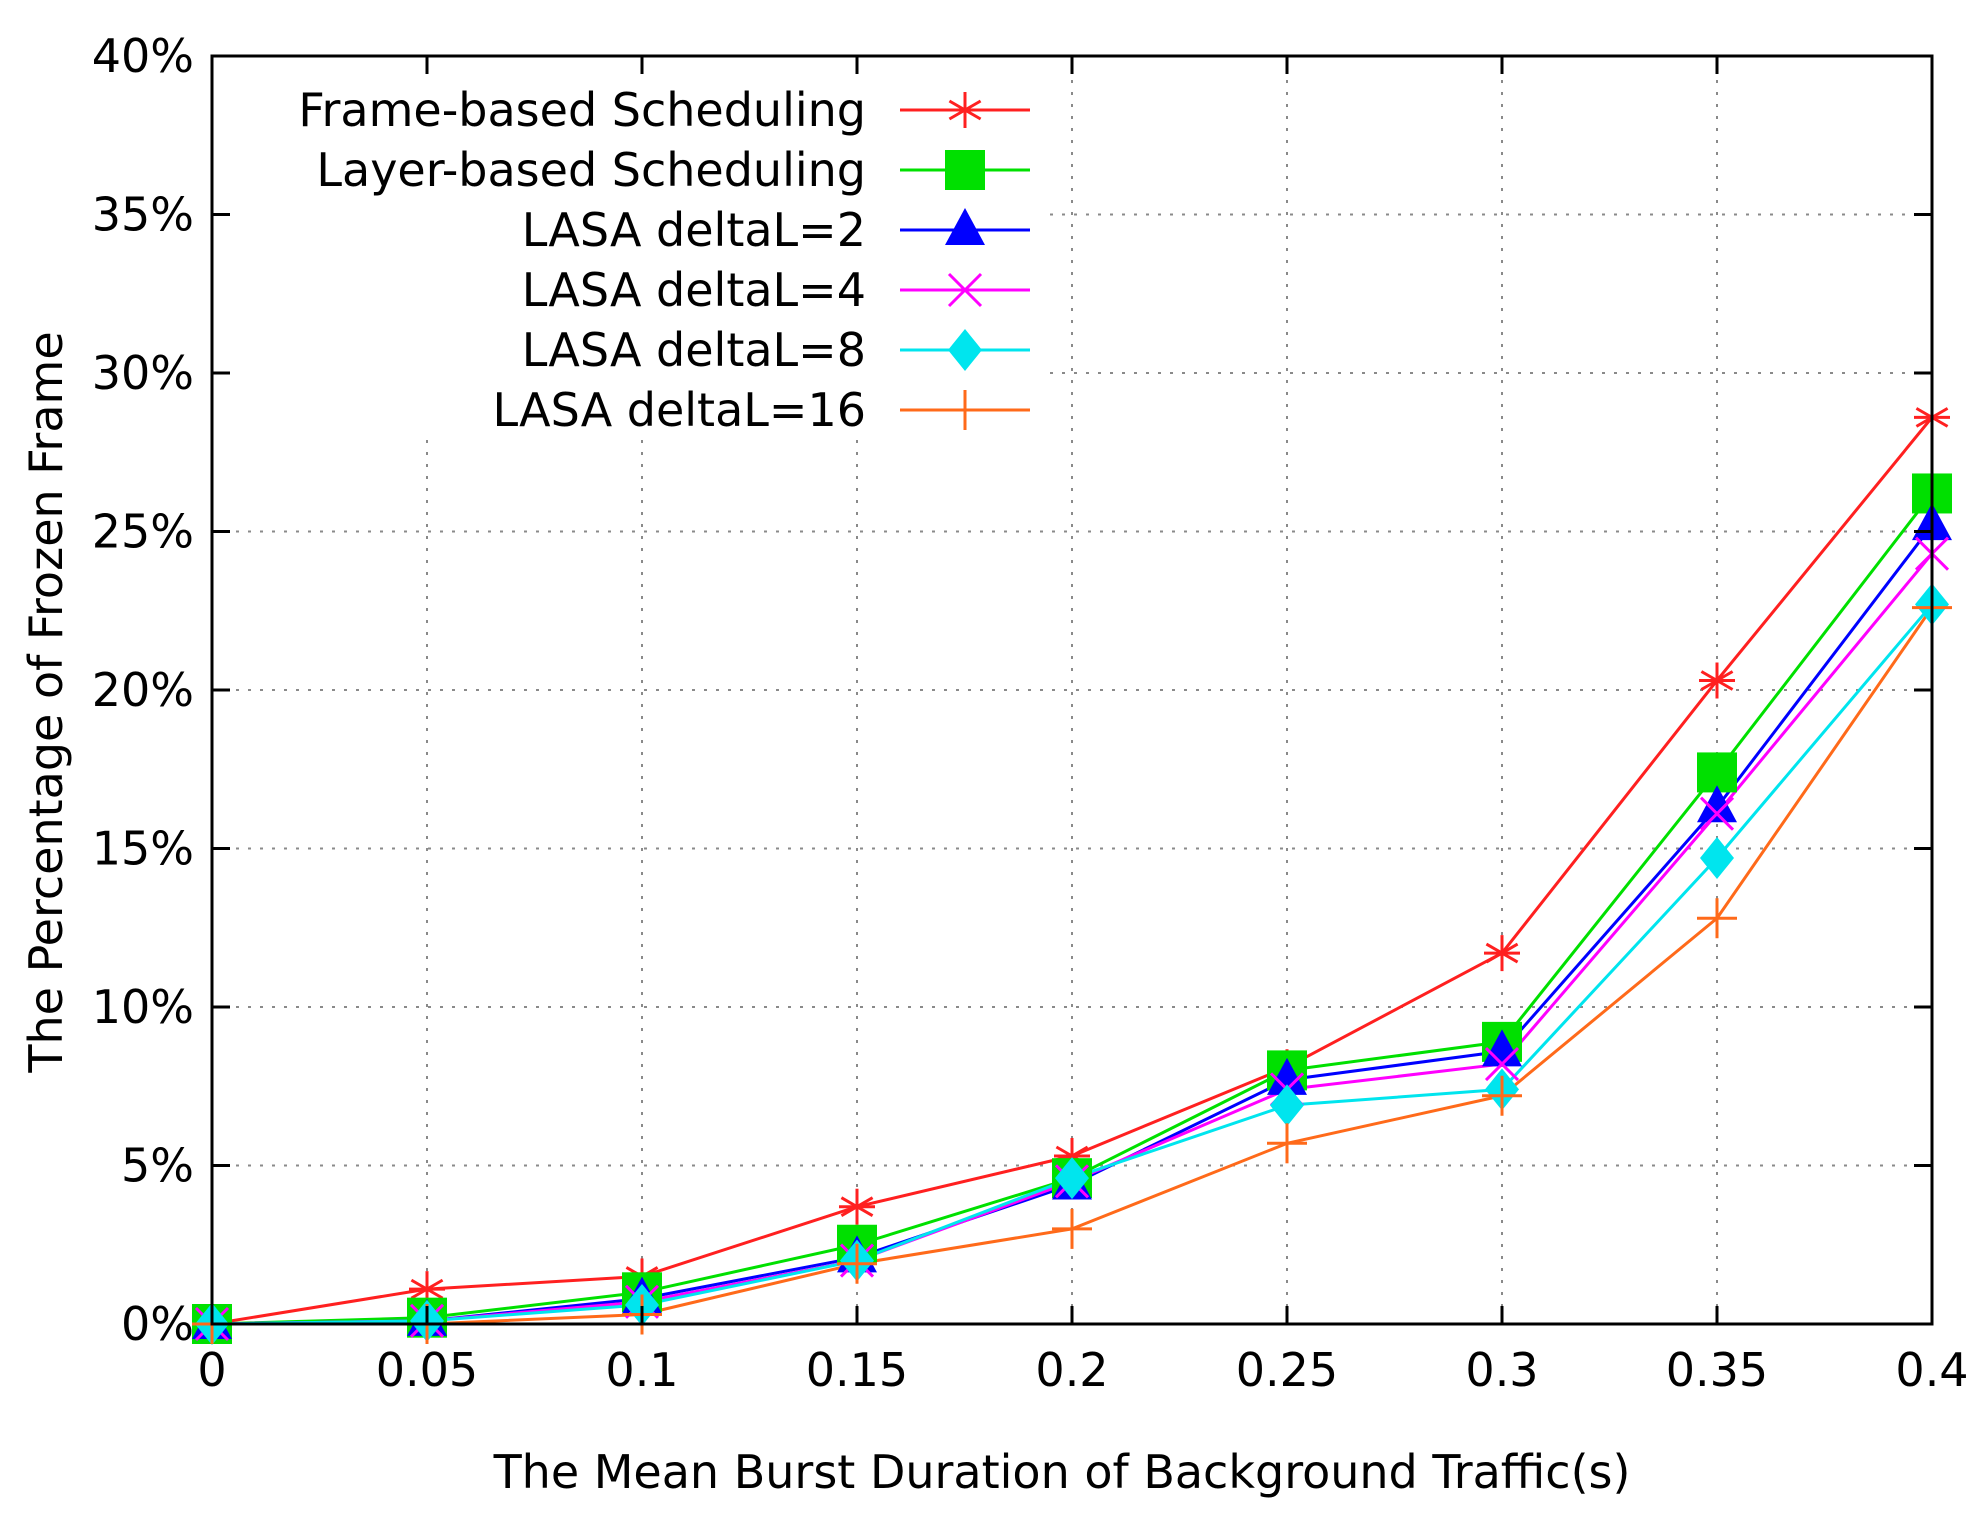  What do you see at coordinates (1071, 1370) in the screenshot?
I see `x-tick-label: 0.2` at bounding box center [1071, 1370].